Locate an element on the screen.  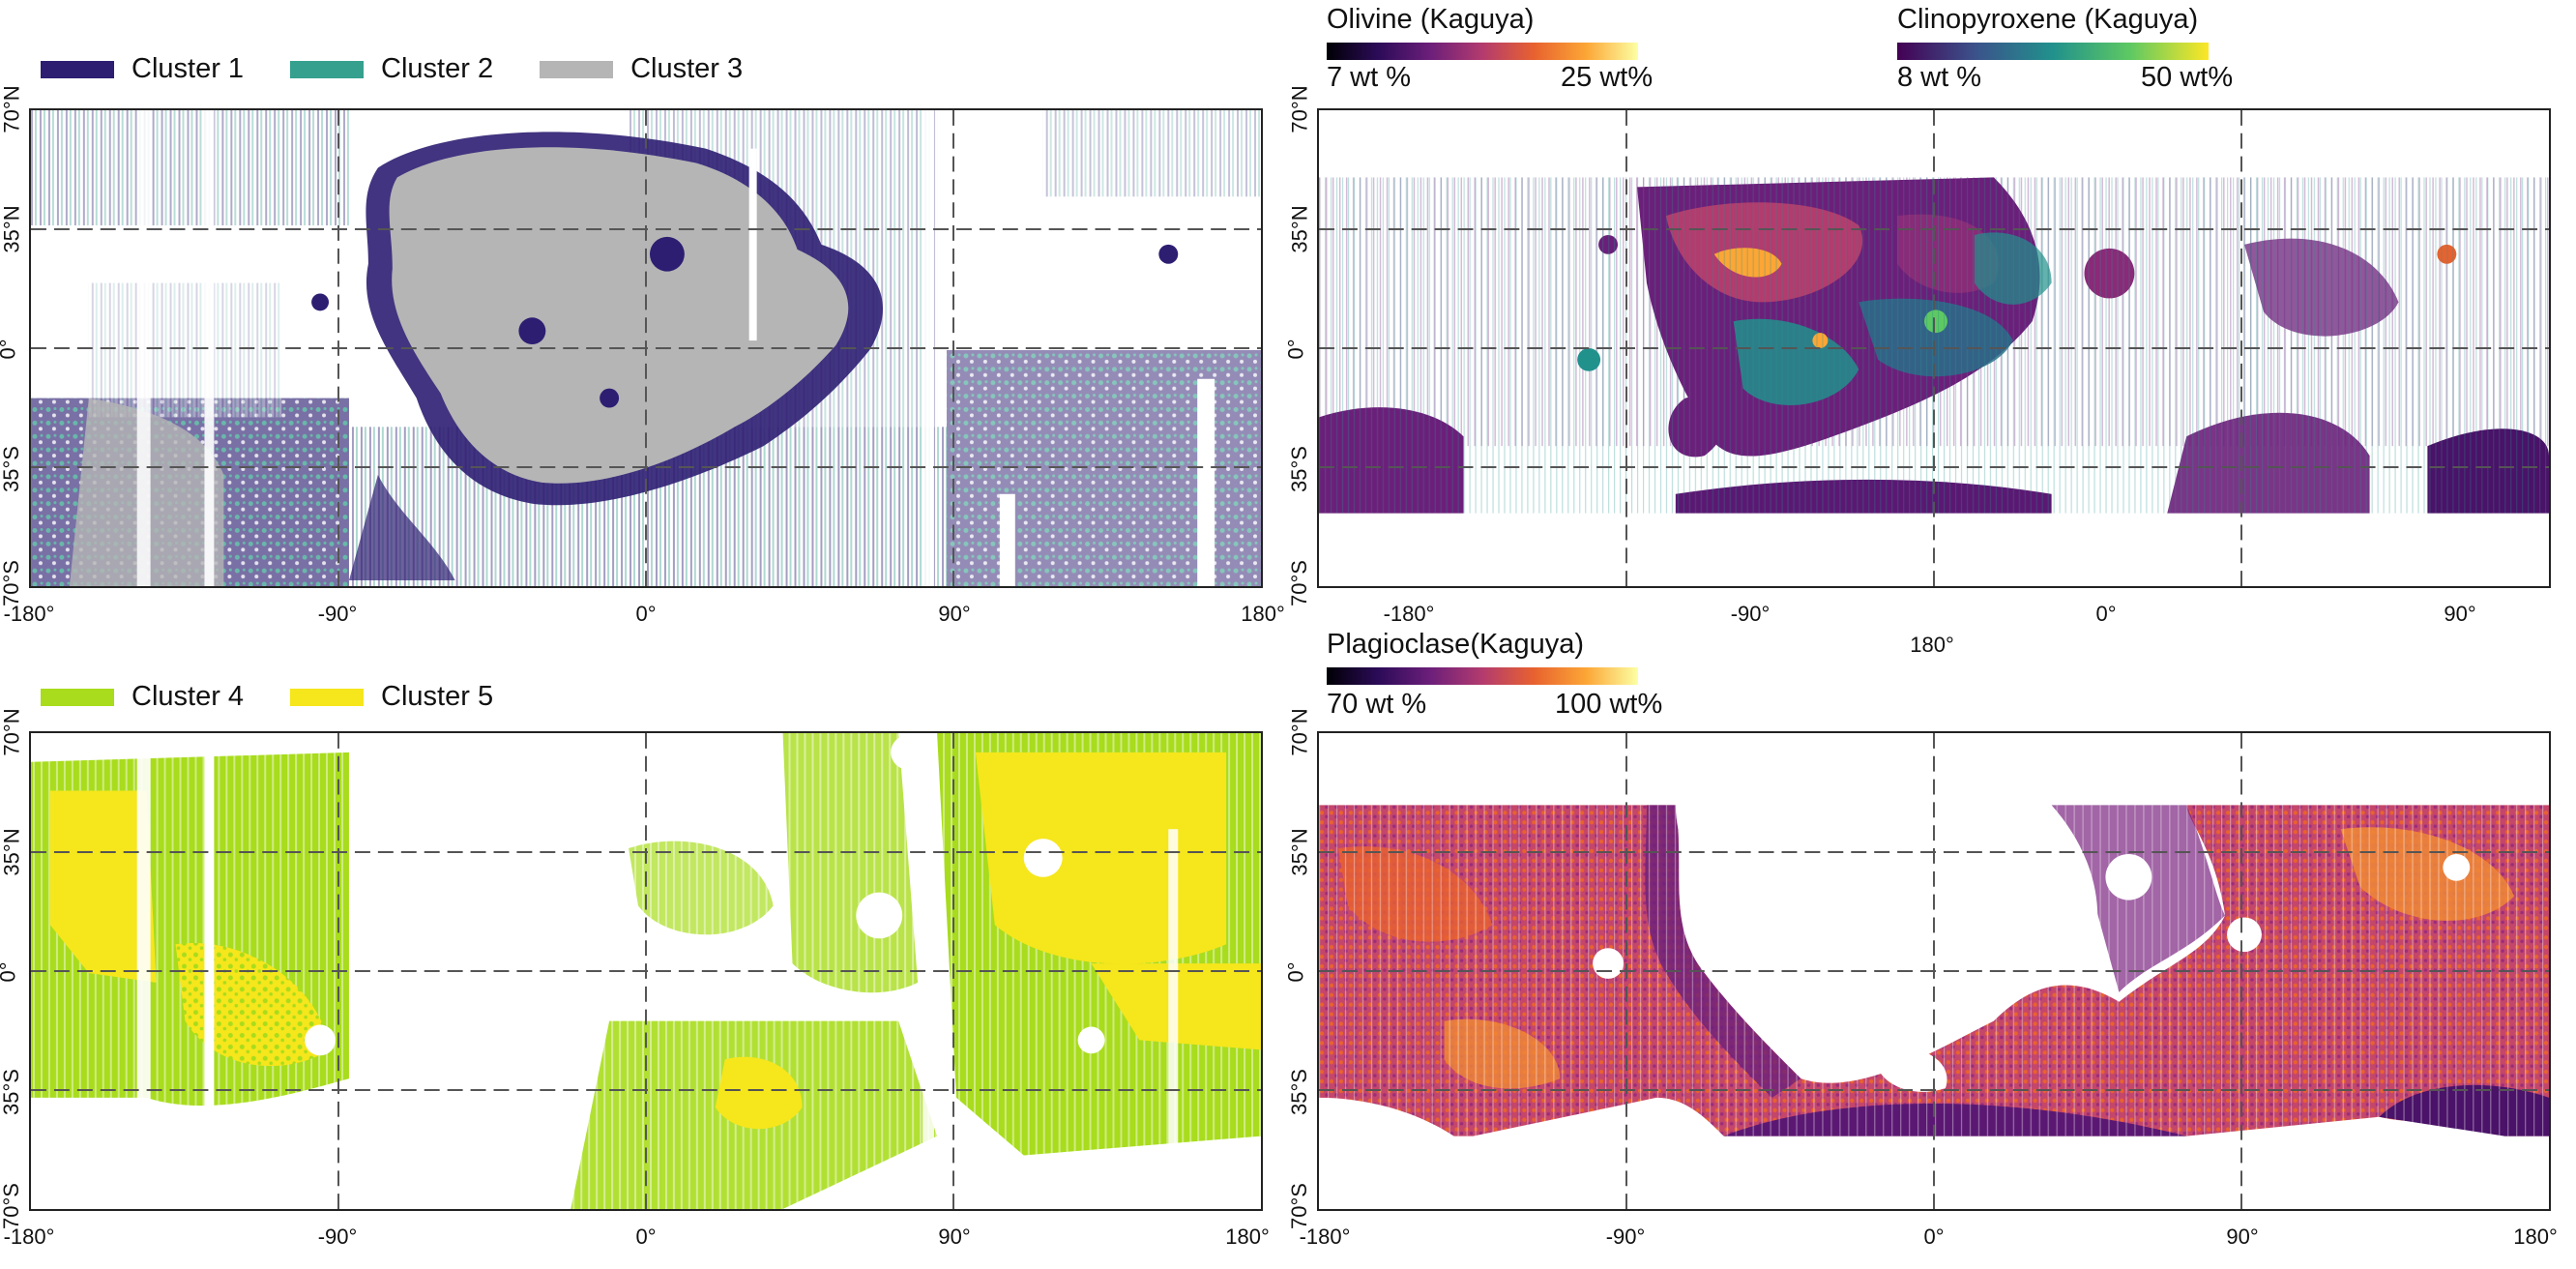
clinopyroxene-min-label: 8 wt % is located at coordinates (1939, 77).